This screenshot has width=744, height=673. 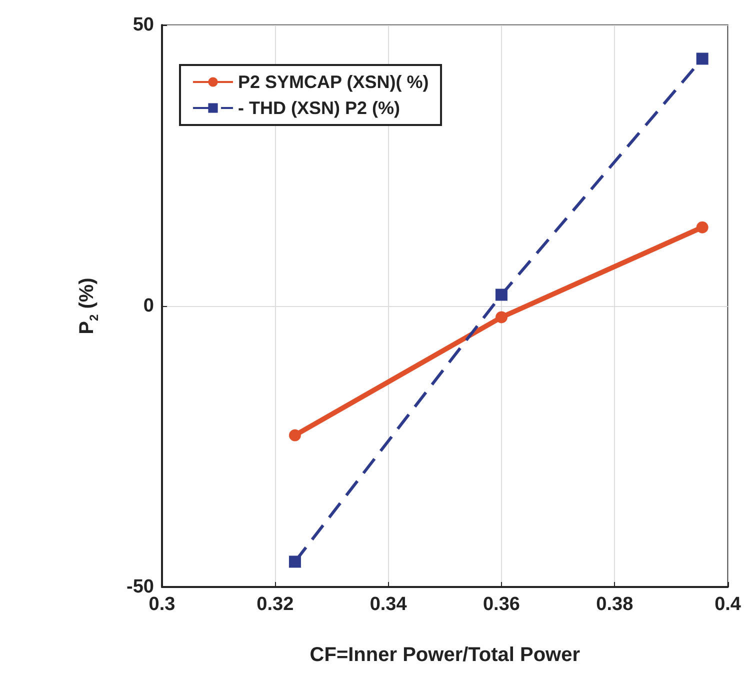 I want to click on x-tick-label: 0.36, so click(x=501, y=604).